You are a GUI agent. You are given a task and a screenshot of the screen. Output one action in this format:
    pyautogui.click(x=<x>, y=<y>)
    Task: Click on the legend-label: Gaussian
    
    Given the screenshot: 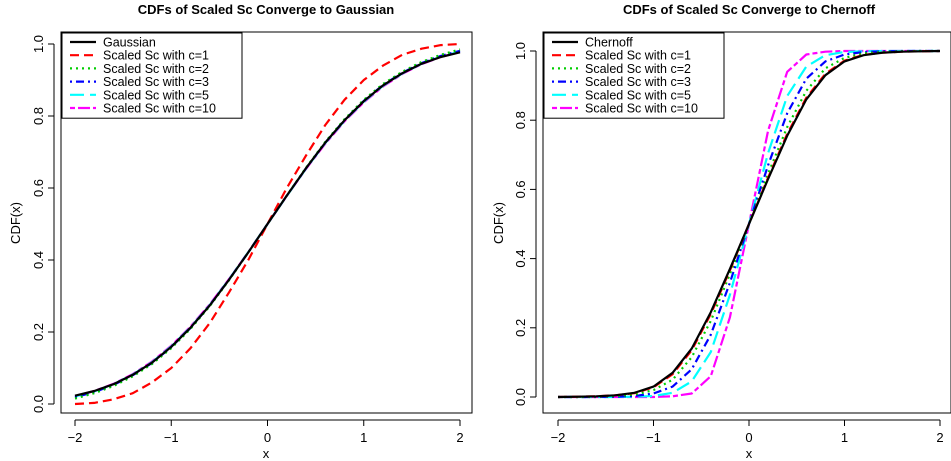 What is the action you would take?
    pyautogui.click(x=129, y=43)
    